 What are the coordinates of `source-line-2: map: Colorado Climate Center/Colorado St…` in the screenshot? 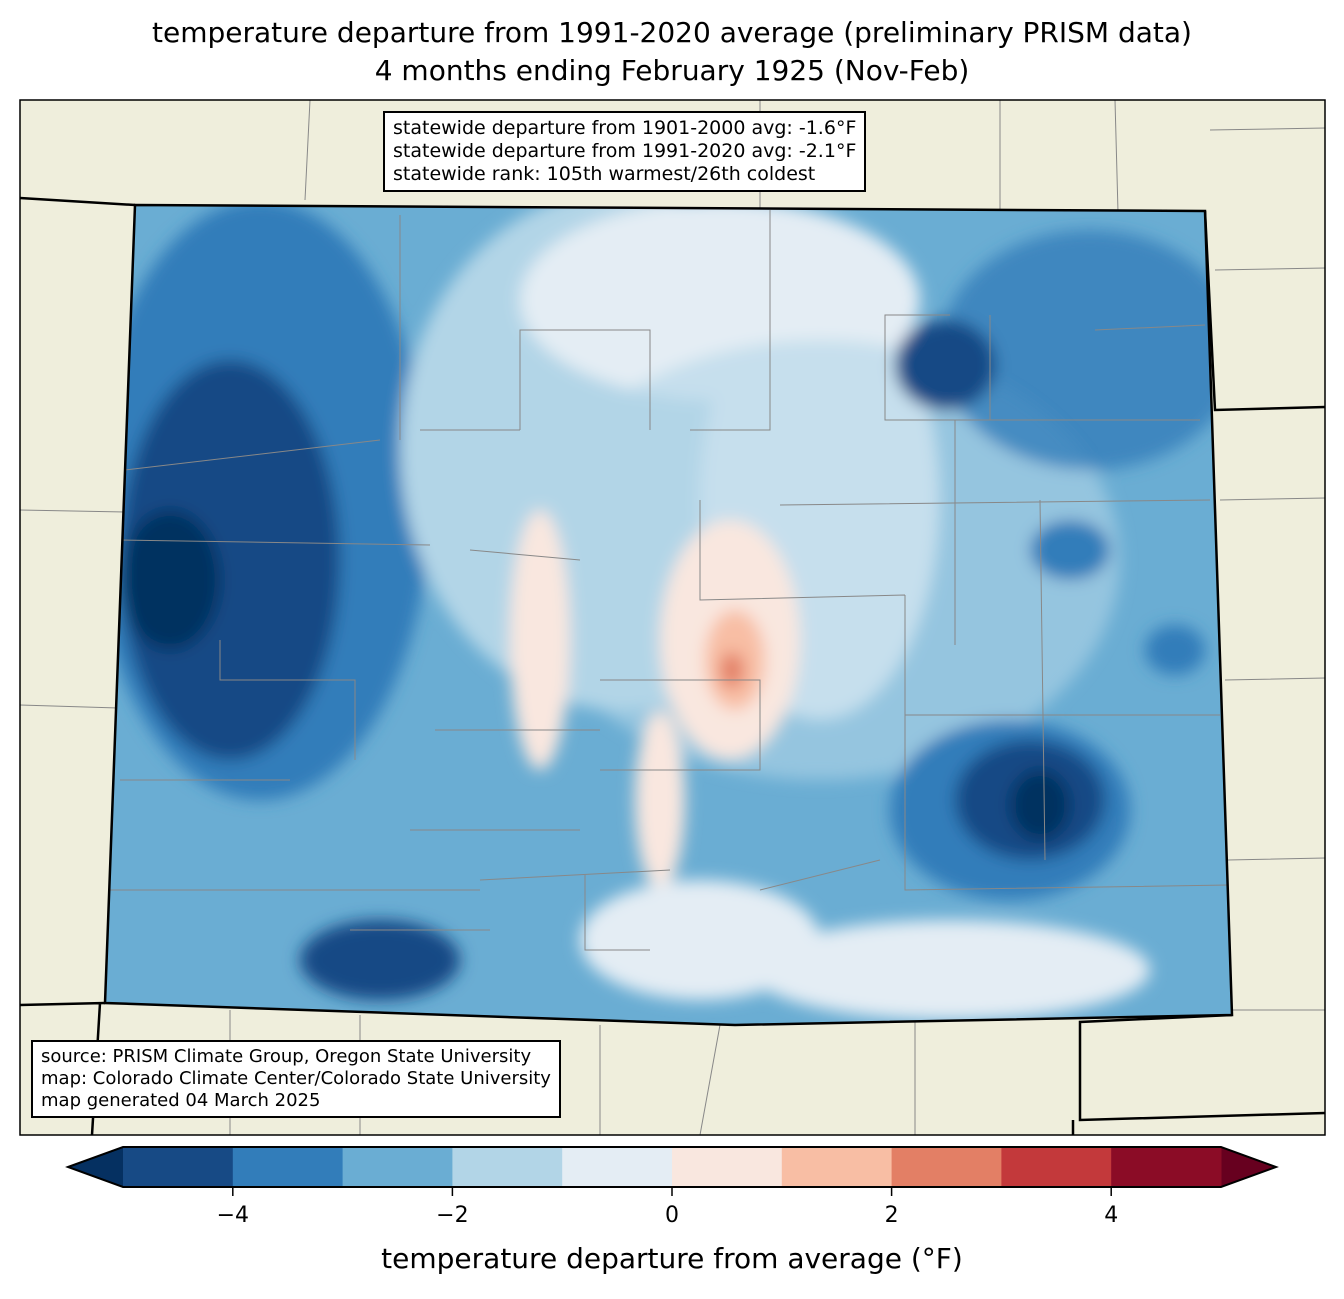 It's located at (296, 1078).